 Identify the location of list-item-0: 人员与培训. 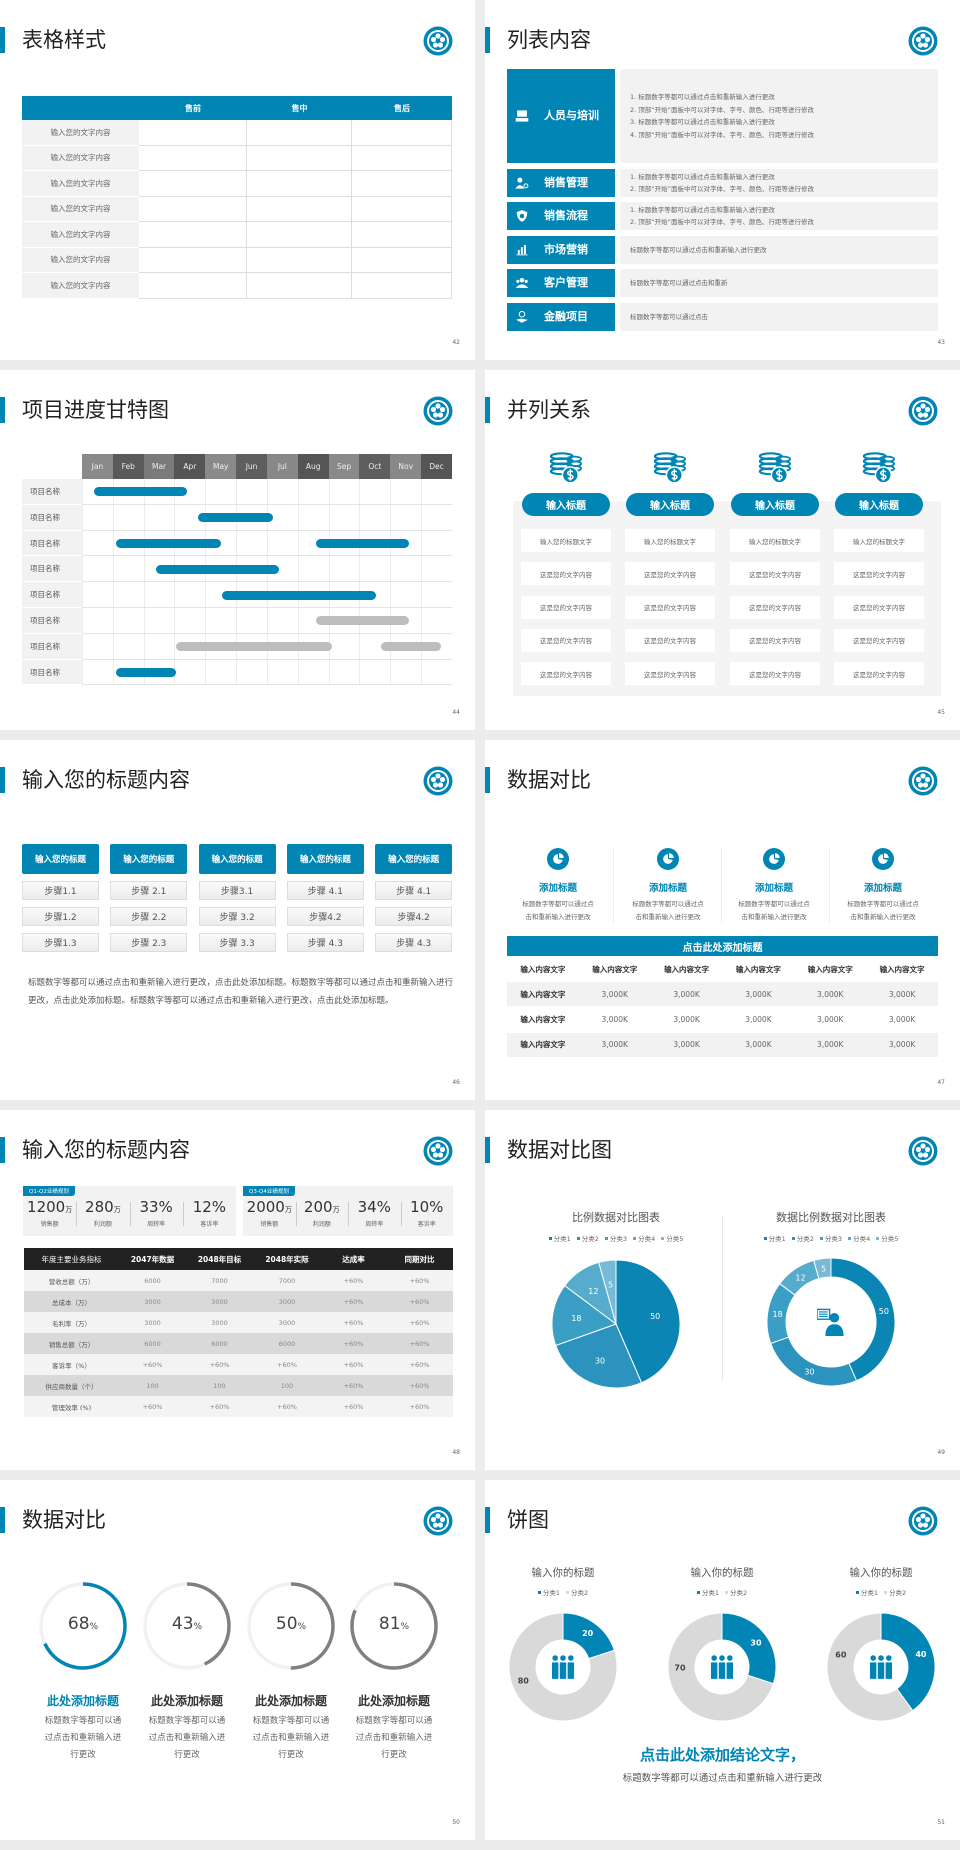
(561, 116).